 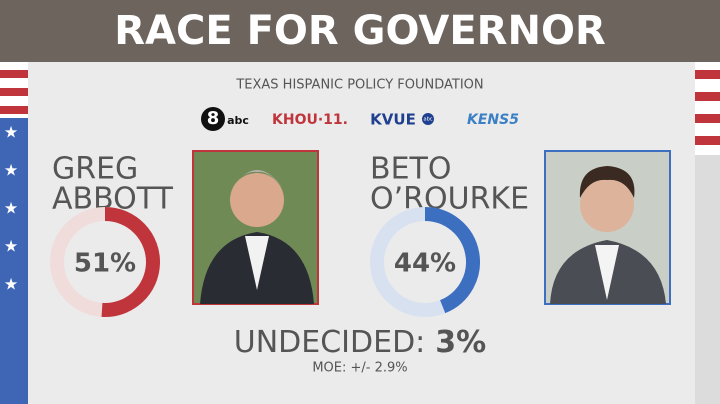 I want to click on title: RACE FOR GOVERNOR, so click(x=360, y=31).